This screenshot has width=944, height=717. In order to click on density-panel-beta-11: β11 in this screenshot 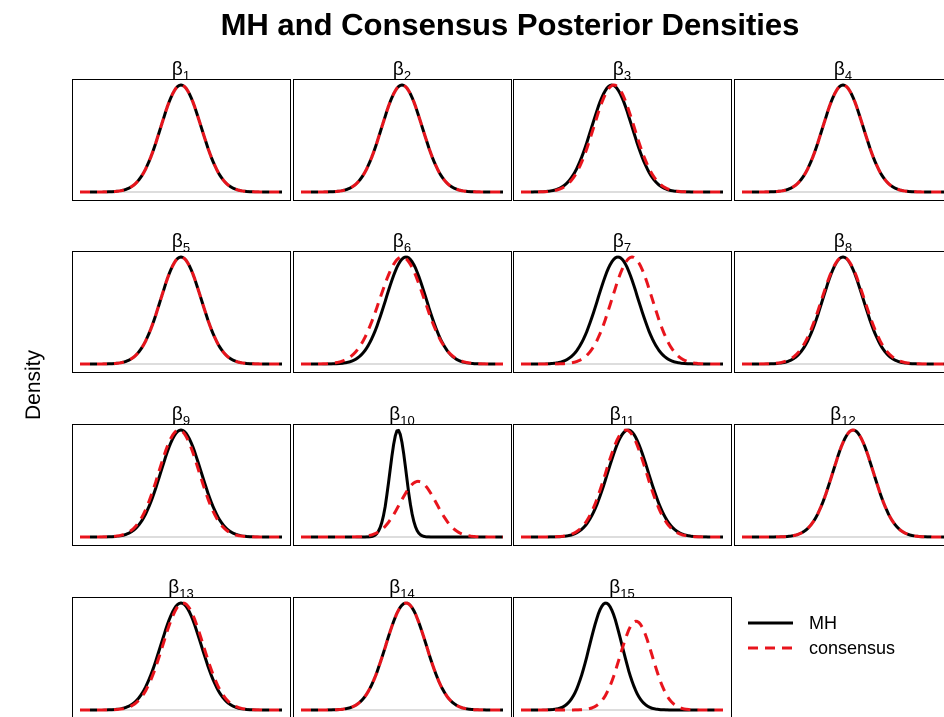, I will do `click(622, 475)`.